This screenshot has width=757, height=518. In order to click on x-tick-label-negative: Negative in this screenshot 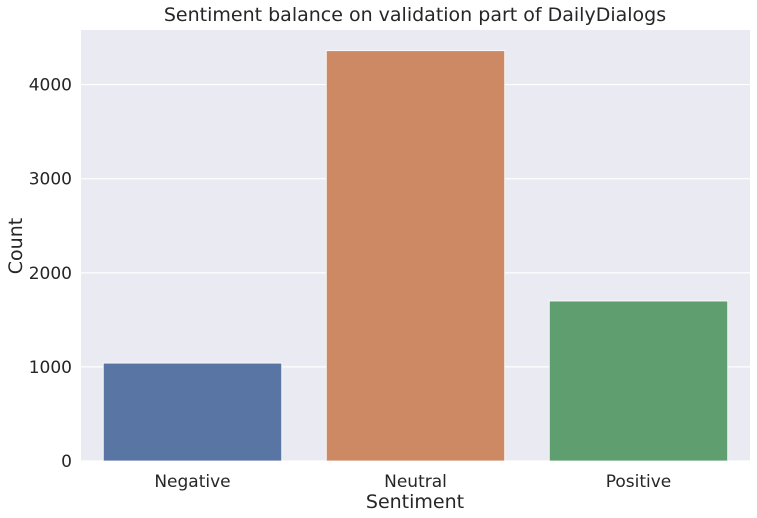, I will do `click(192, 482)`.